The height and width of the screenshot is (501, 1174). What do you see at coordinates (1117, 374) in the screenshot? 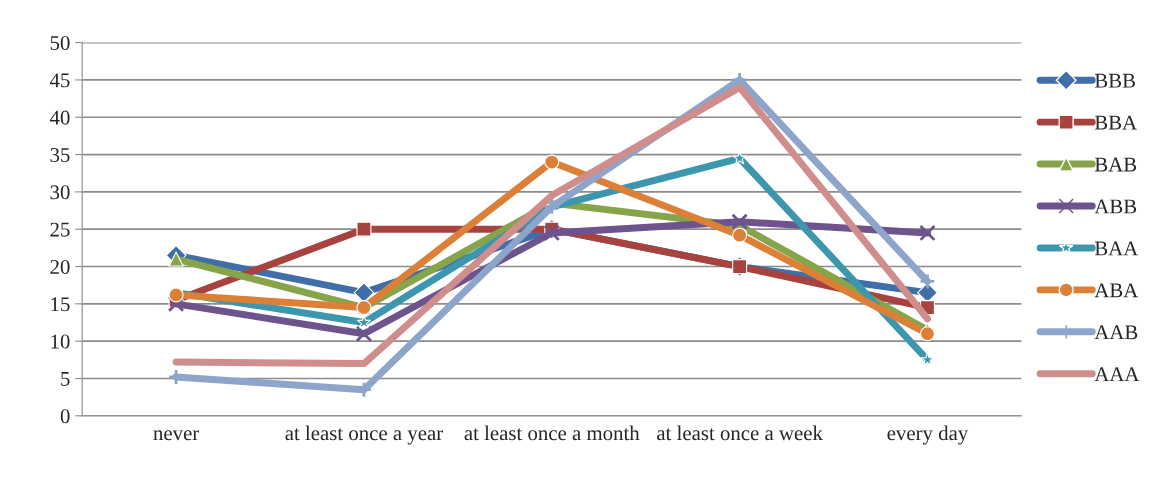
I see `legend-label: AAA` at bounding box center [1117, 374].